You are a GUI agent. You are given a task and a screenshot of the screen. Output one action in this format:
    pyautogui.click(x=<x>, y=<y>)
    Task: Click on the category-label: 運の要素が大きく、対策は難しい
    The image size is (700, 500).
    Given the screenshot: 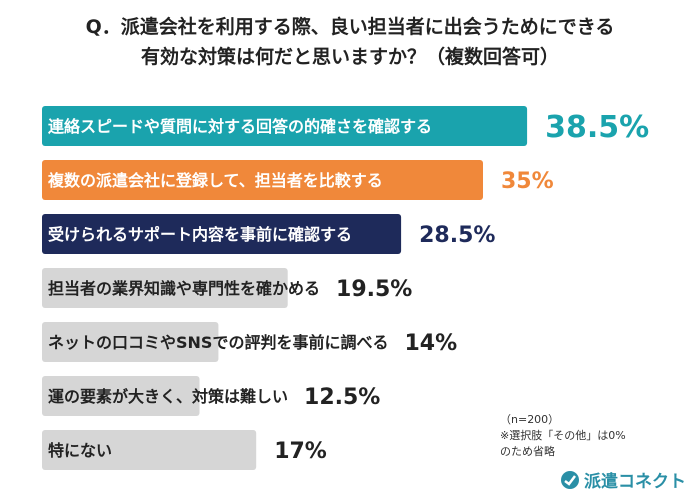 What is the action you would take?
    pyautogui.click(x=168, y=396)
    